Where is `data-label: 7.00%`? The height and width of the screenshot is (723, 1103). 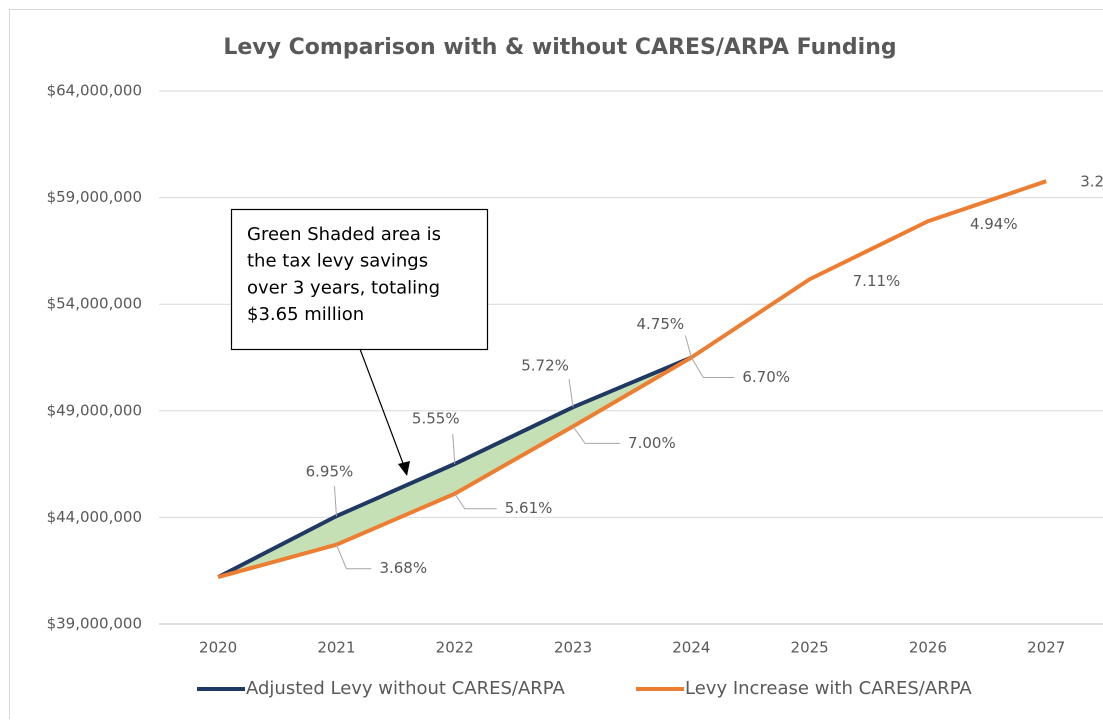
data-label: 7.00% is located at coordinates (652, 443).